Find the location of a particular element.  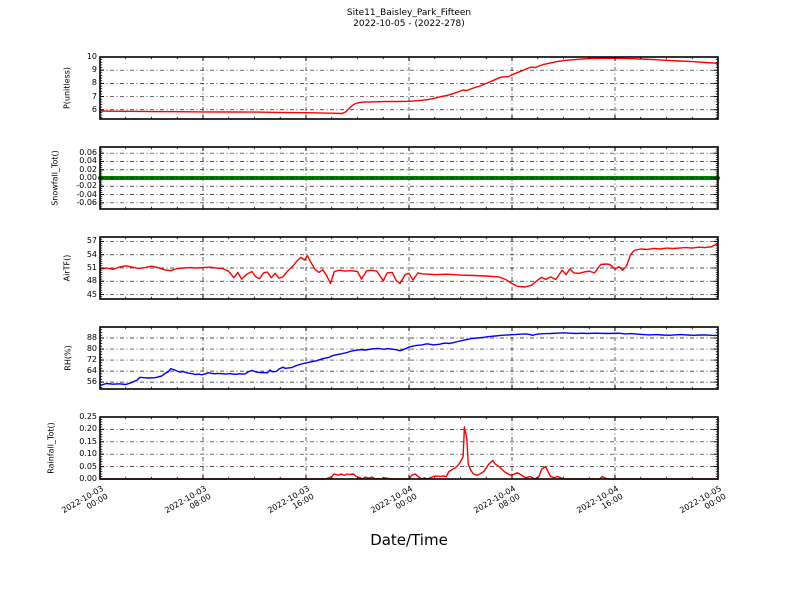

line-series-air-tf is located at coordinates (409, 265).